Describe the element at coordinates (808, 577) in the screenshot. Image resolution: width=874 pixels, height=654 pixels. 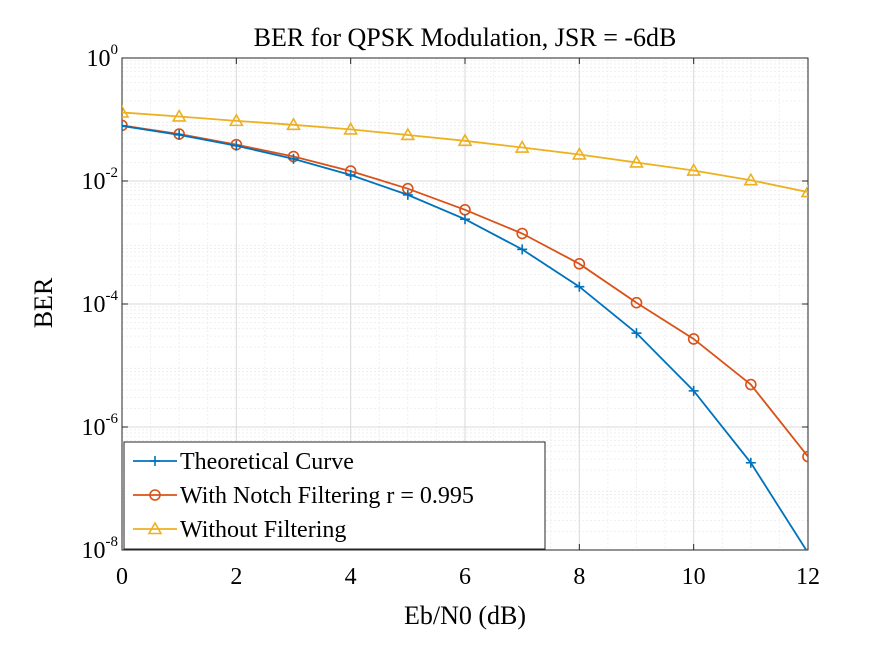
I see `x-tick-label: 12` at that location.